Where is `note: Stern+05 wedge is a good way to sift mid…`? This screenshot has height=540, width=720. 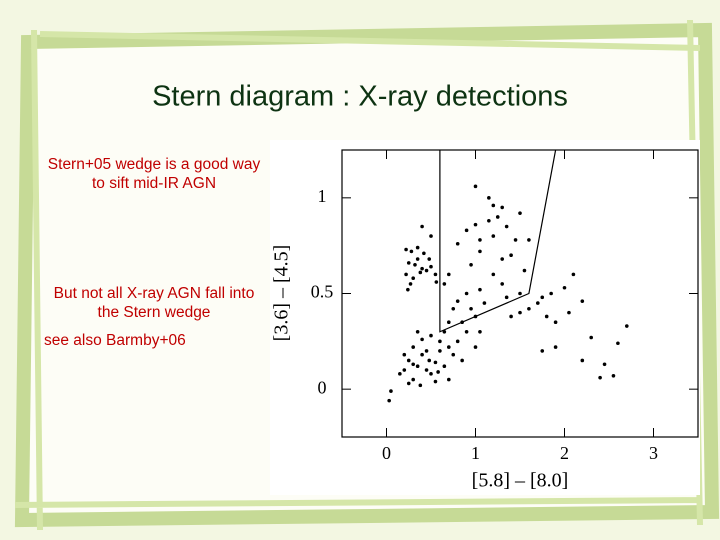
note: Stern+05 wedge is a good way to sift mid… is located at coordinates (154, 174).